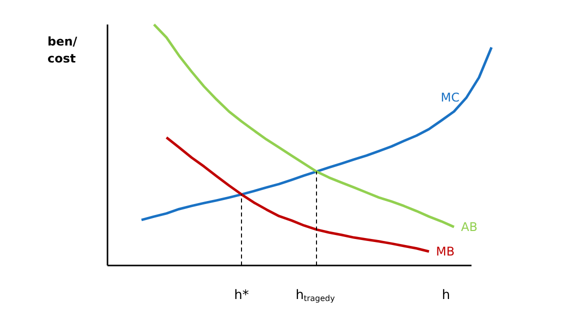 This screenshot has width=576, height=336. Describe the element at coordinates (316, 295) in the screenshot. I see `x-tick-label: htragedy` at that location.